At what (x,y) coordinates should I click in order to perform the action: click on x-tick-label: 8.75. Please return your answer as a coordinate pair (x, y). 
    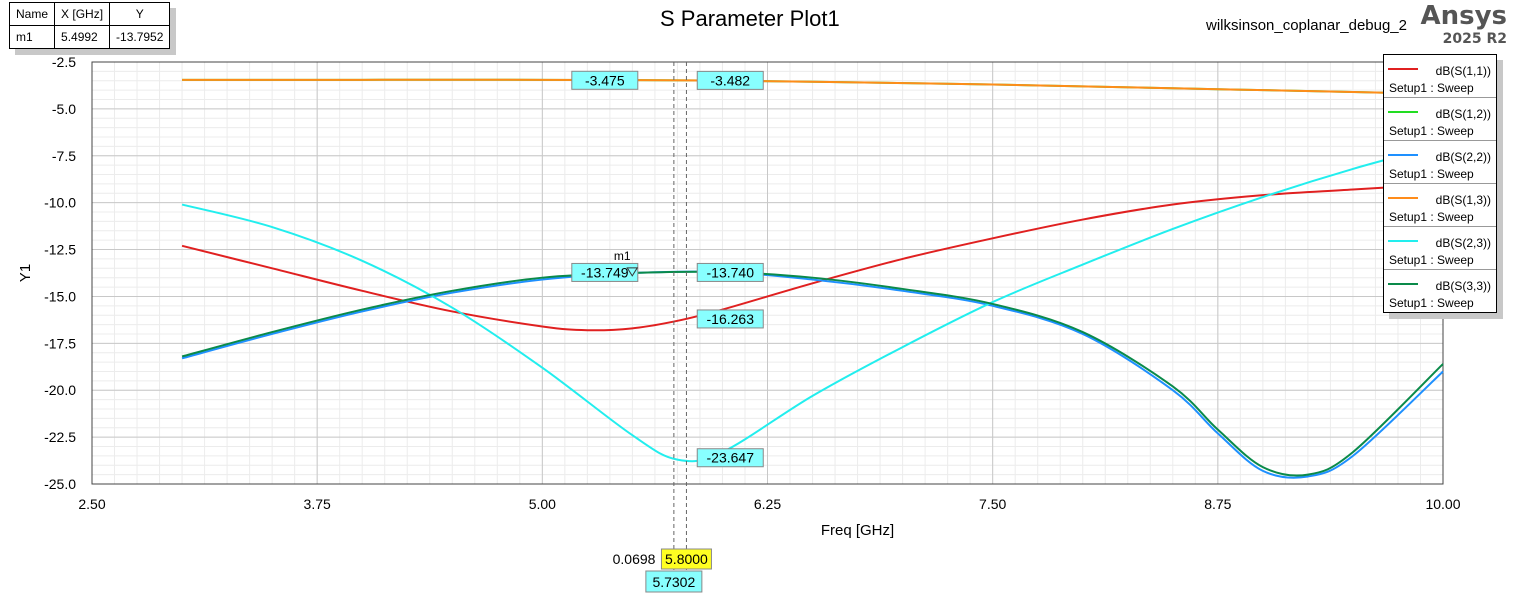
    Looking at the image, I should click on (1217, 504).